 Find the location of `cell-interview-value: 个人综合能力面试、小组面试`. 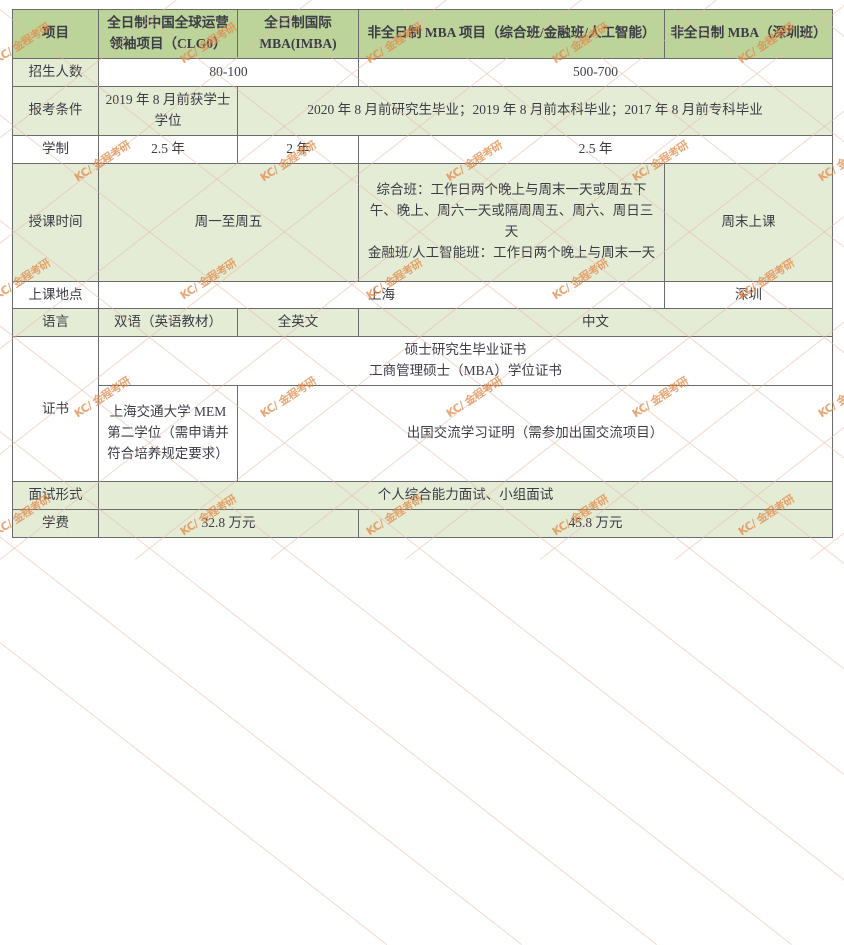

cell-interview-value: 个人综合能力面试、小组面试 is located at coordinates (465, 496).